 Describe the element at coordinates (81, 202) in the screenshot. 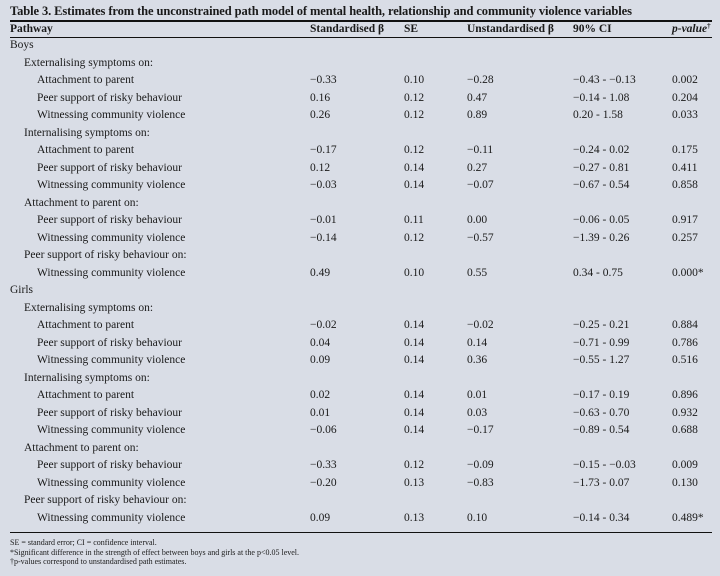

I see `section-label: Attachment to parent on:` at that location.